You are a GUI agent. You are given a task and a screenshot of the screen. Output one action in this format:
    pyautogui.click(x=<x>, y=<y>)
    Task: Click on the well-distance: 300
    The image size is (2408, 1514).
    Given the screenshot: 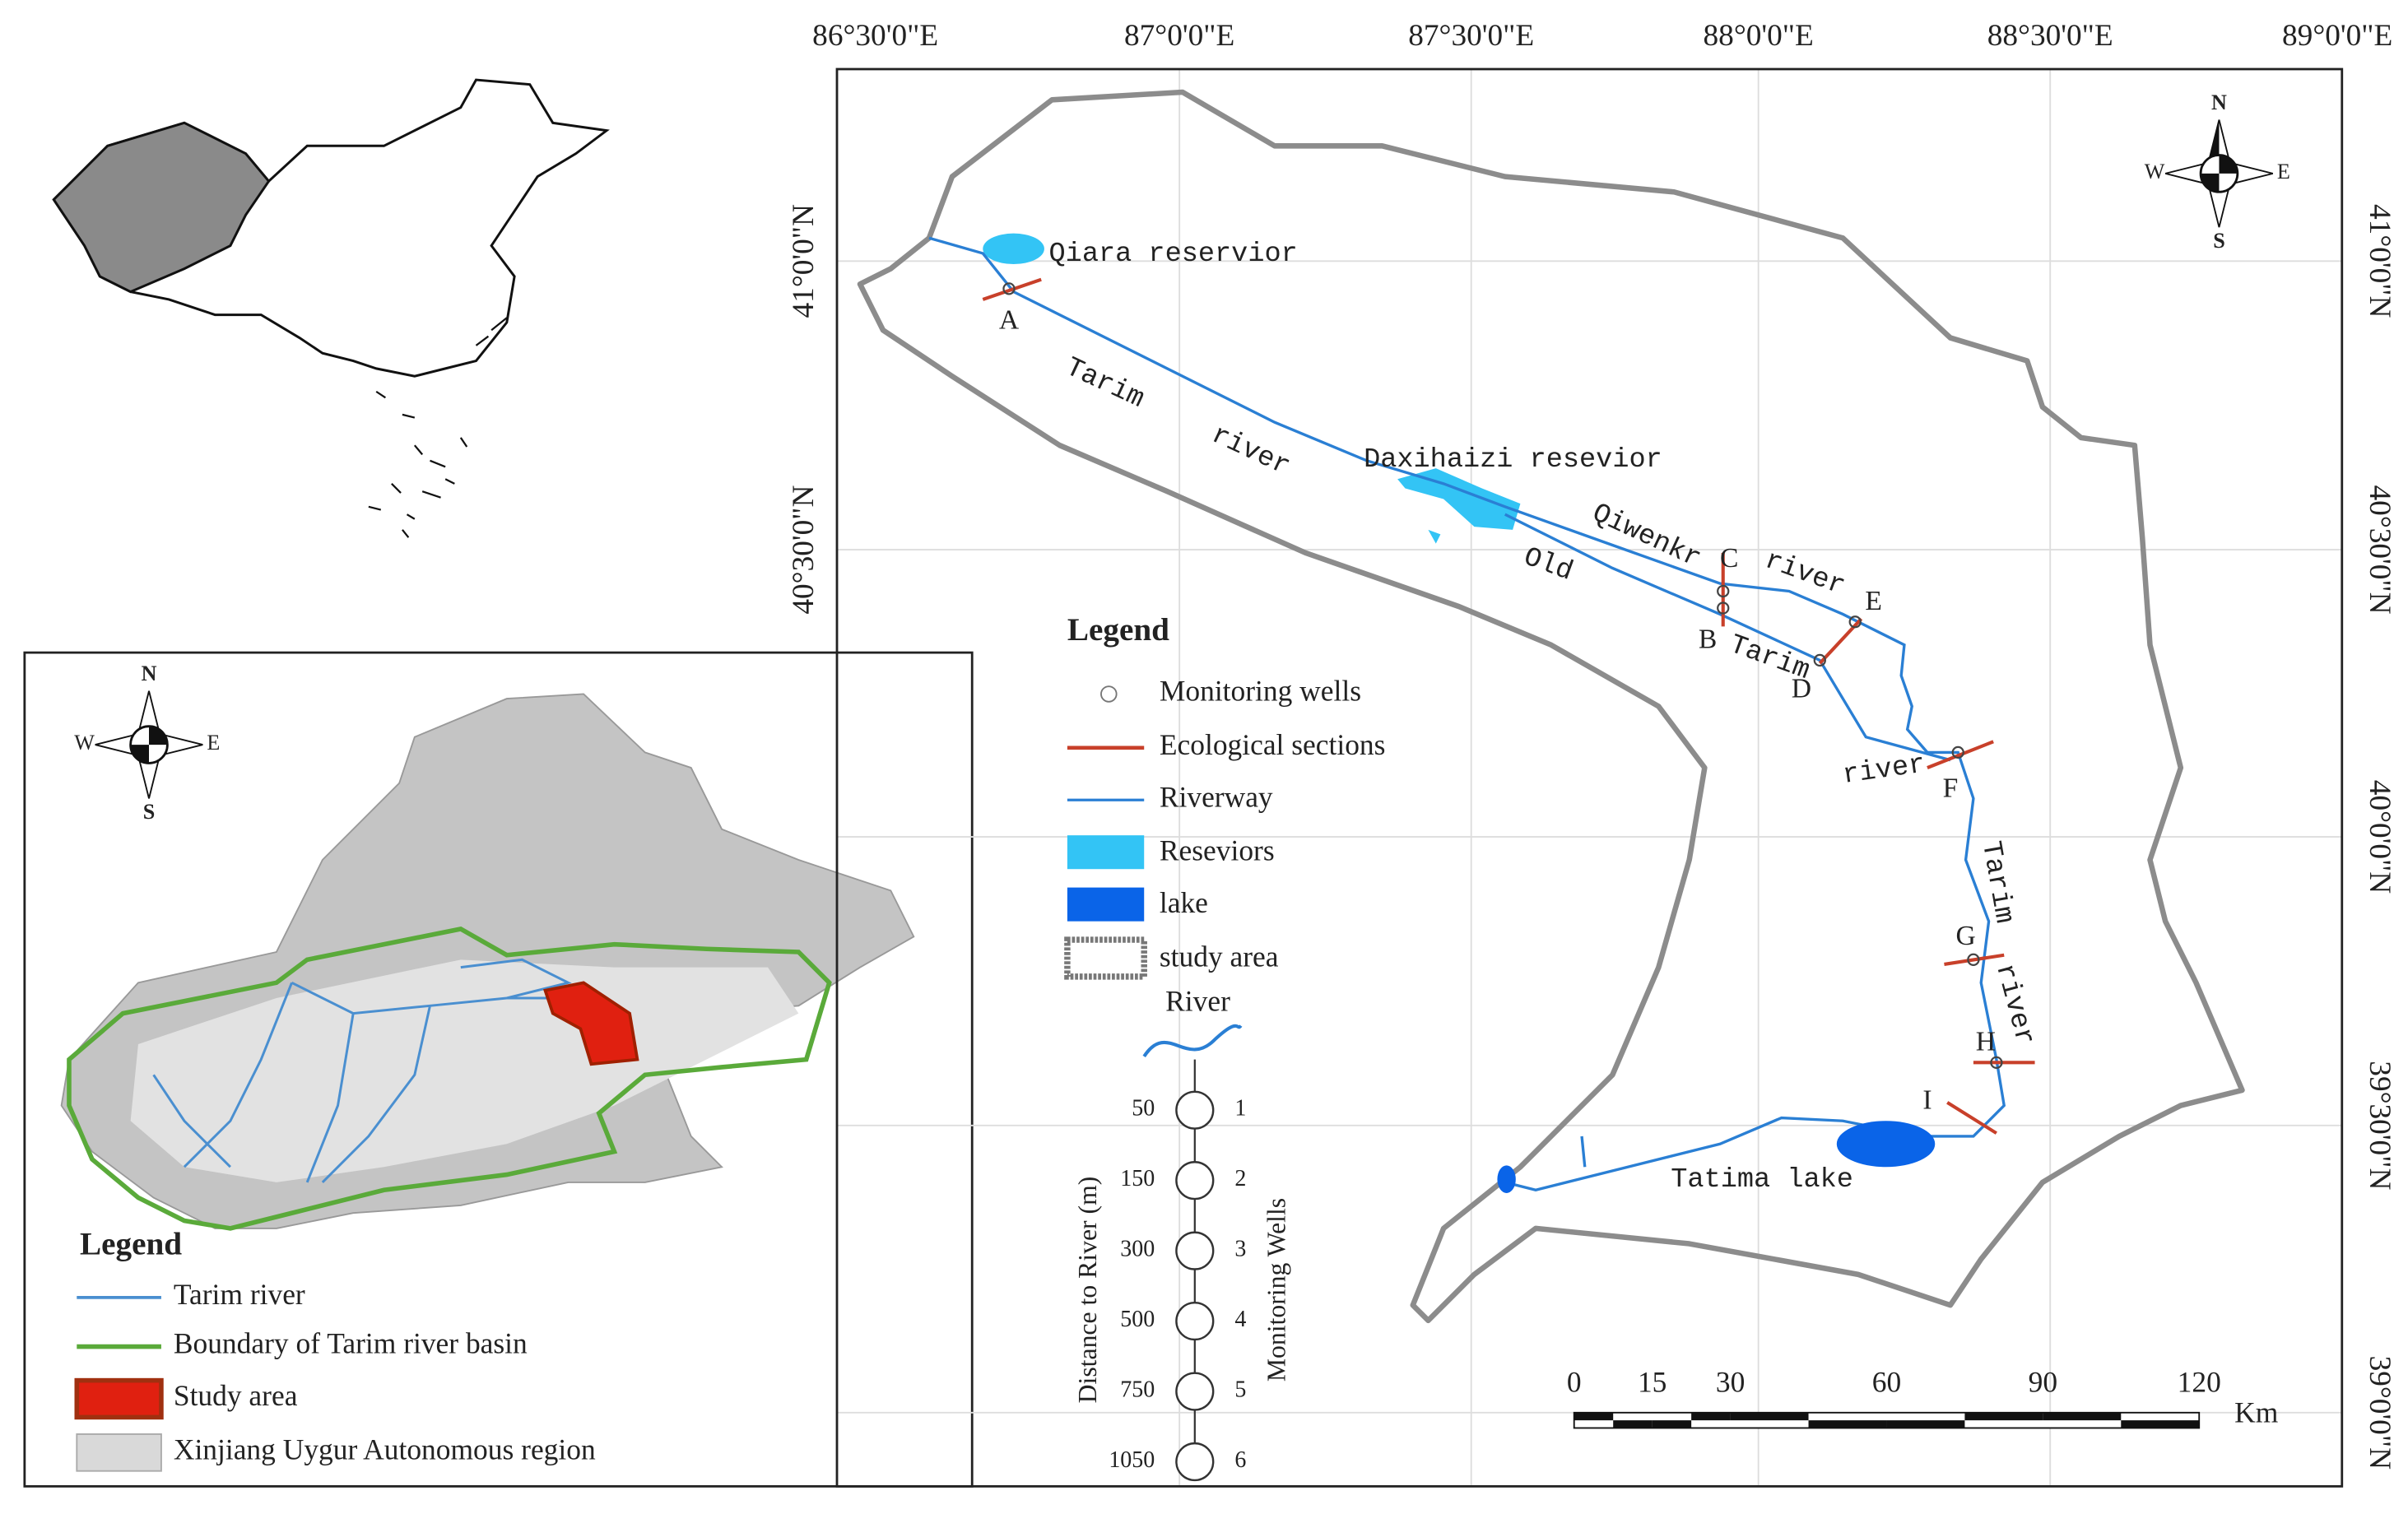 What is the action you would take?
    pyautogui.click(x=1137, y=1250)
    